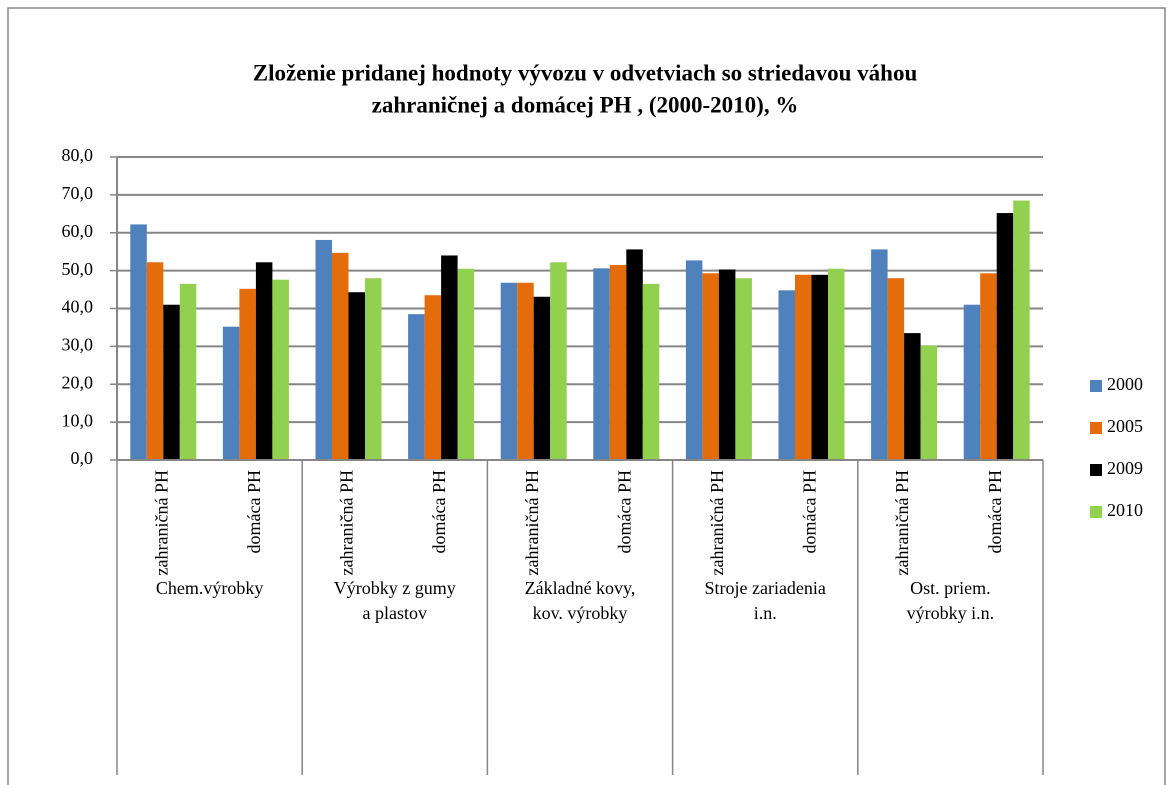  I want to click on group-label: Základné kovy,, so click(580, 588).